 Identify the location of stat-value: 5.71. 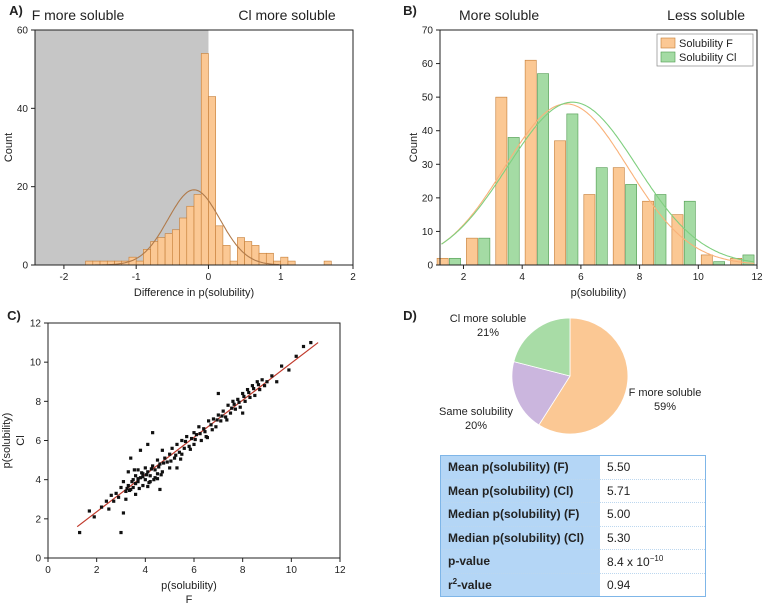
(653, 491).